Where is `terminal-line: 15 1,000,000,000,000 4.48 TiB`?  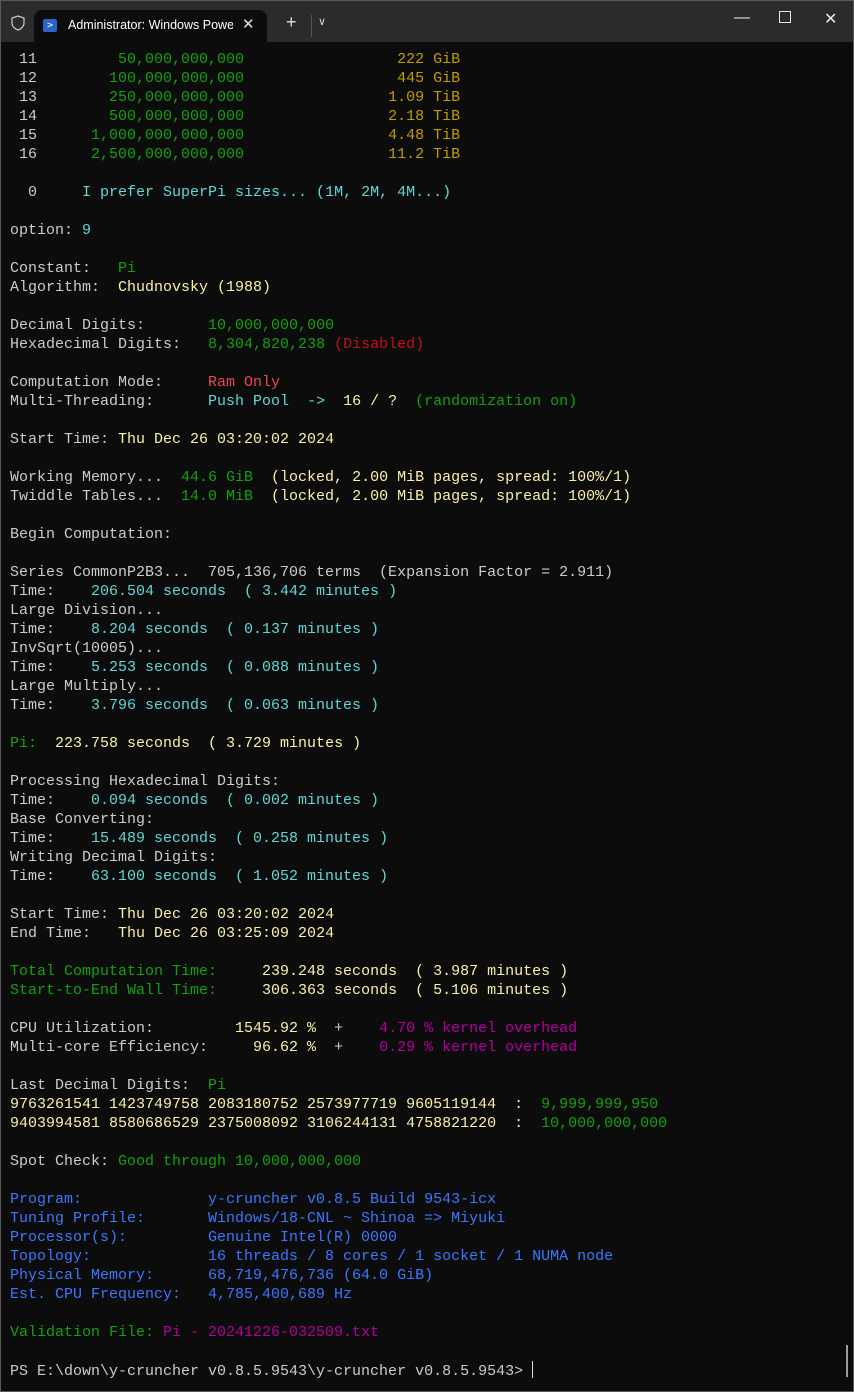
terminal-line: 15 1,000,000,000,000 4.48 TiB is located at coordinates (431, 135).